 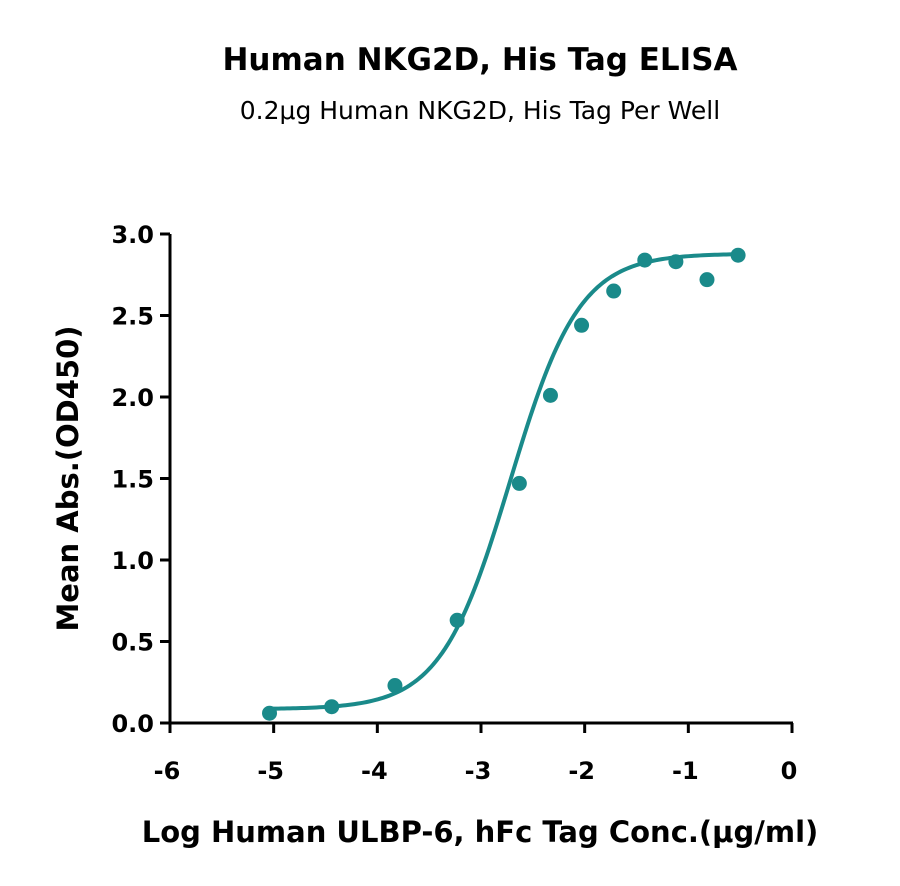 What do you see at coordinates (685, 771) in the screenshot?
I see `x-tick-label: -1` at bounding box center [685, 771].